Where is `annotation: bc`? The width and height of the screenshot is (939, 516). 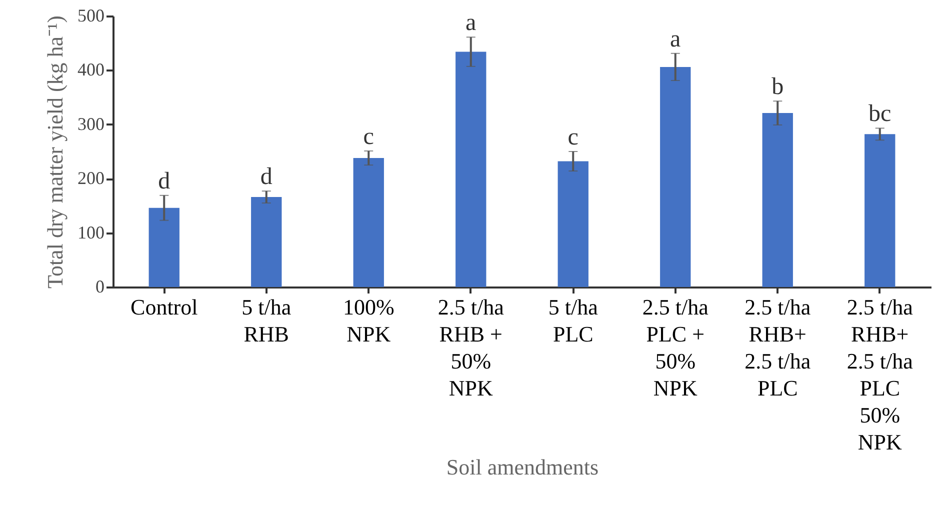 annotation: bc is located at coordinates (880, 114).